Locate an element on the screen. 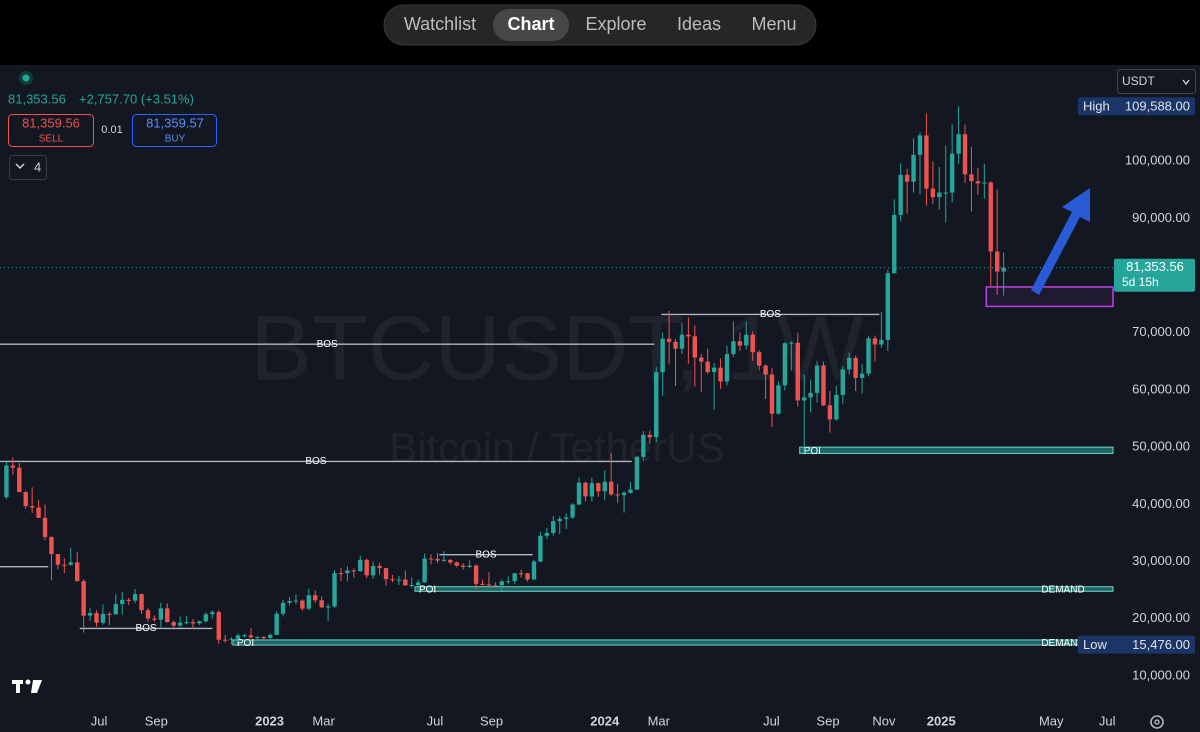 Image resolution: width=1200 pixels, height=732 pixels. high-name: High is located at coordinates (1096, 106).